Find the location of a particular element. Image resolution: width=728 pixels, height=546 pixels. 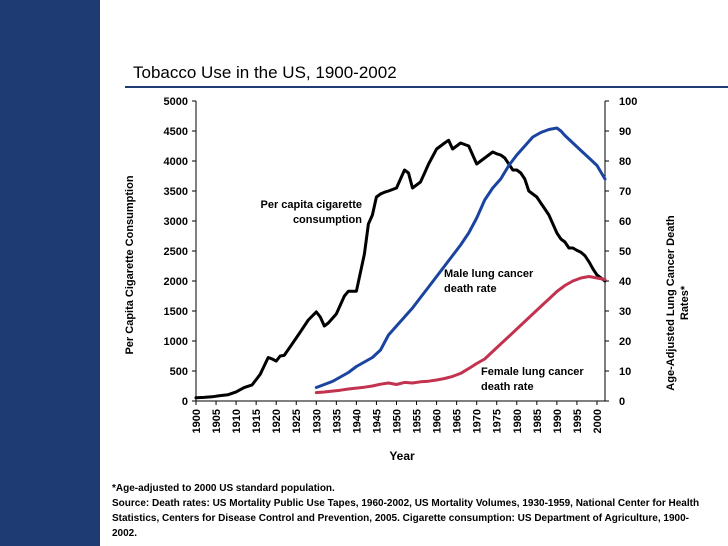

y-tick-label: 4500 is located at coordinates (176, 132).